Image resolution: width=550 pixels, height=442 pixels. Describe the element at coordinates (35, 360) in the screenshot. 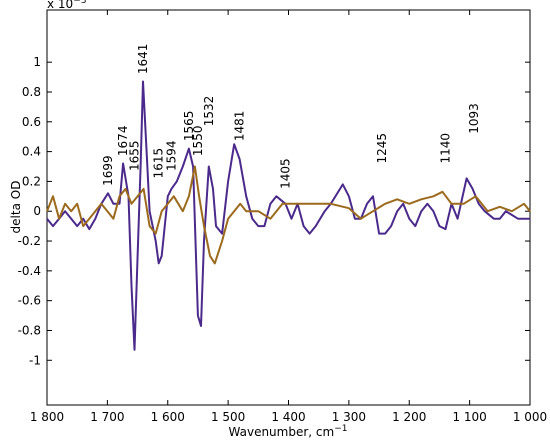

I see `y-tick-label: -1` at that location.